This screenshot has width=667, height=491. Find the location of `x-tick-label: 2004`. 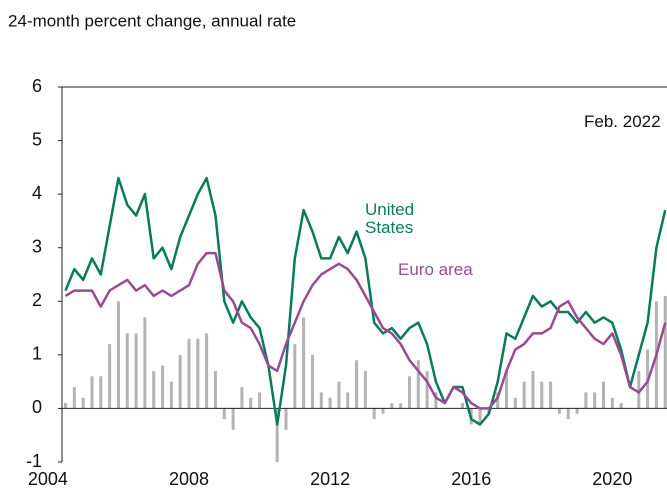

x-tick-label: 2004 is located at coordinates (48, 479).